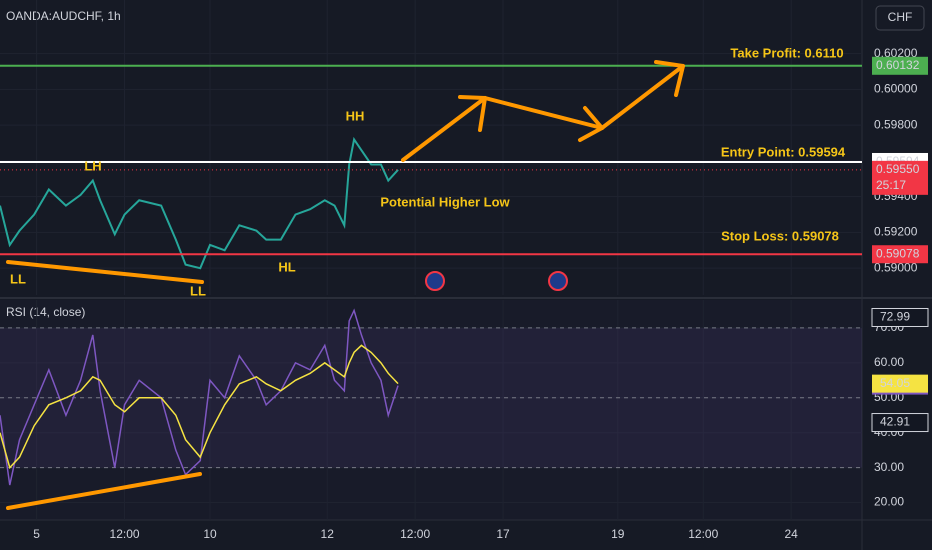 The image size is (932, 550). What do you see at coordinates (618, 534) in the screenshot?
I see `x-tick-label: 19` at bounding box center [618, 534].